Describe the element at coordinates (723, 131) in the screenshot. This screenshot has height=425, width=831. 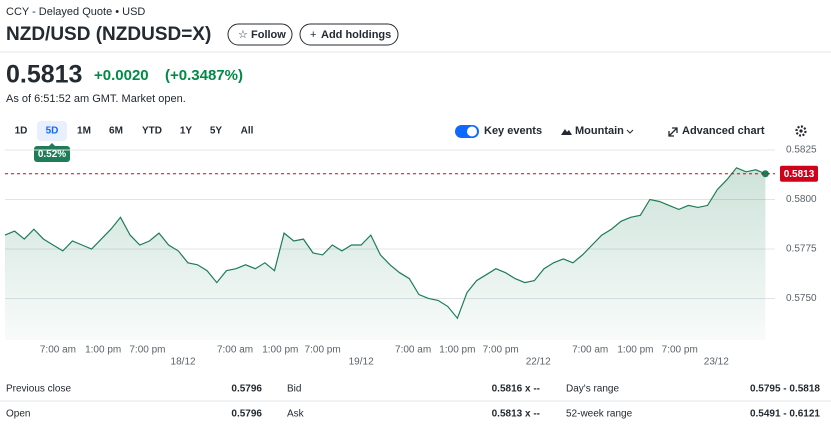
I see `link-label: Advanced chart` at that location.